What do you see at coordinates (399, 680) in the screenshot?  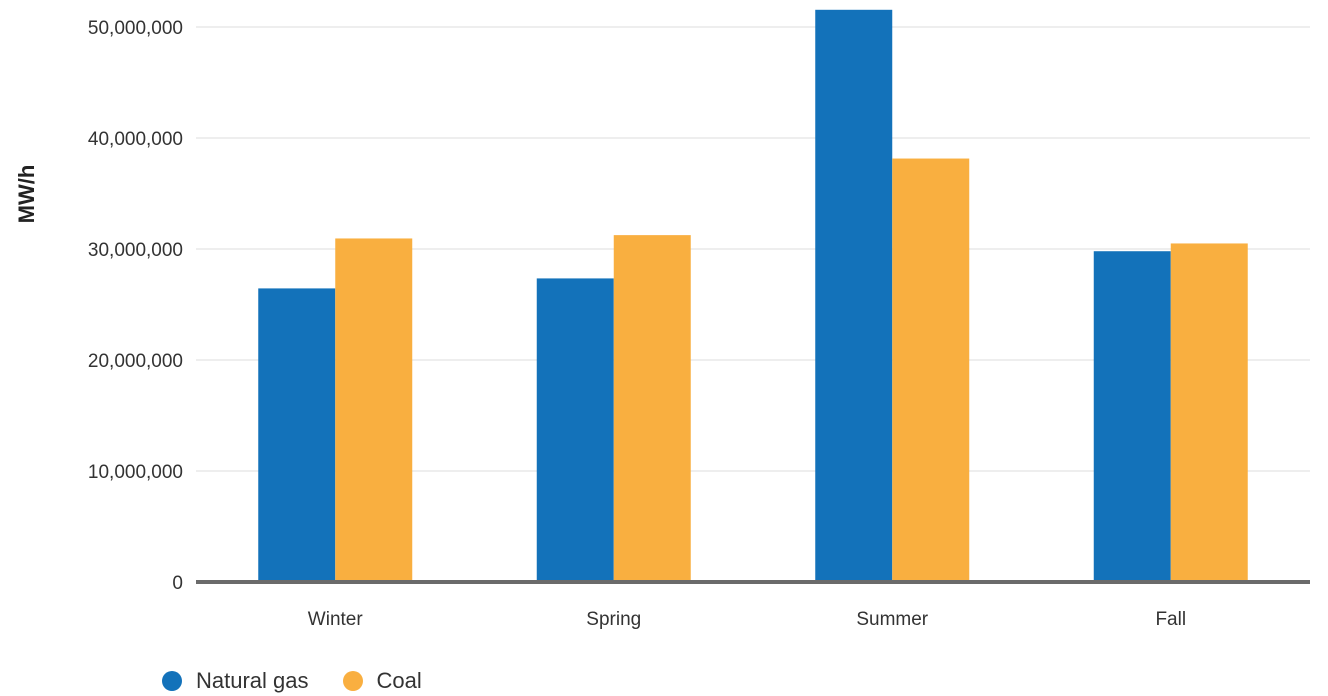 I see `legend-label-coal: Coal` at bounding box center [399, 680].